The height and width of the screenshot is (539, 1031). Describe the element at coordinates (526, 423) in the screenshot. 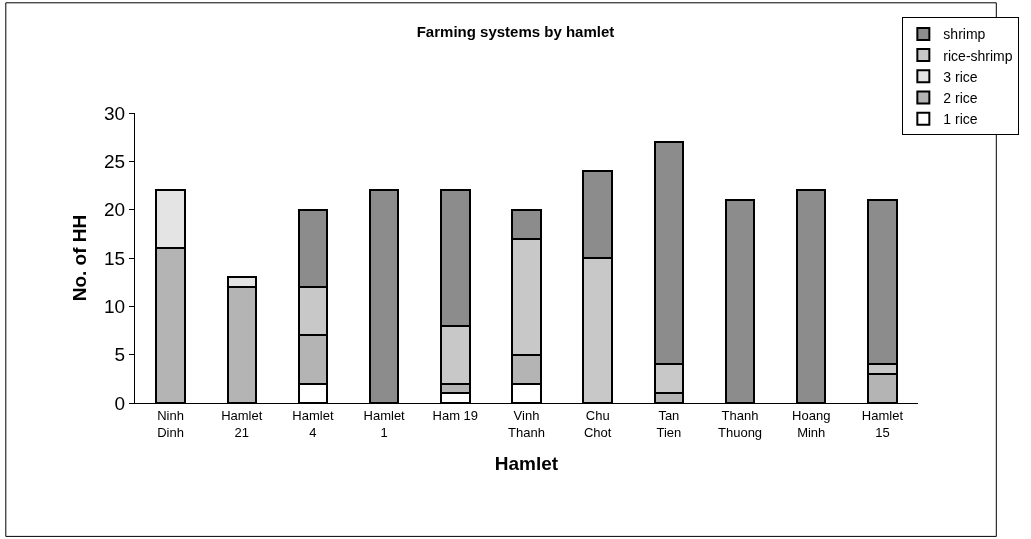

I see `x-tick-label: Vinh Thanh` at that location.